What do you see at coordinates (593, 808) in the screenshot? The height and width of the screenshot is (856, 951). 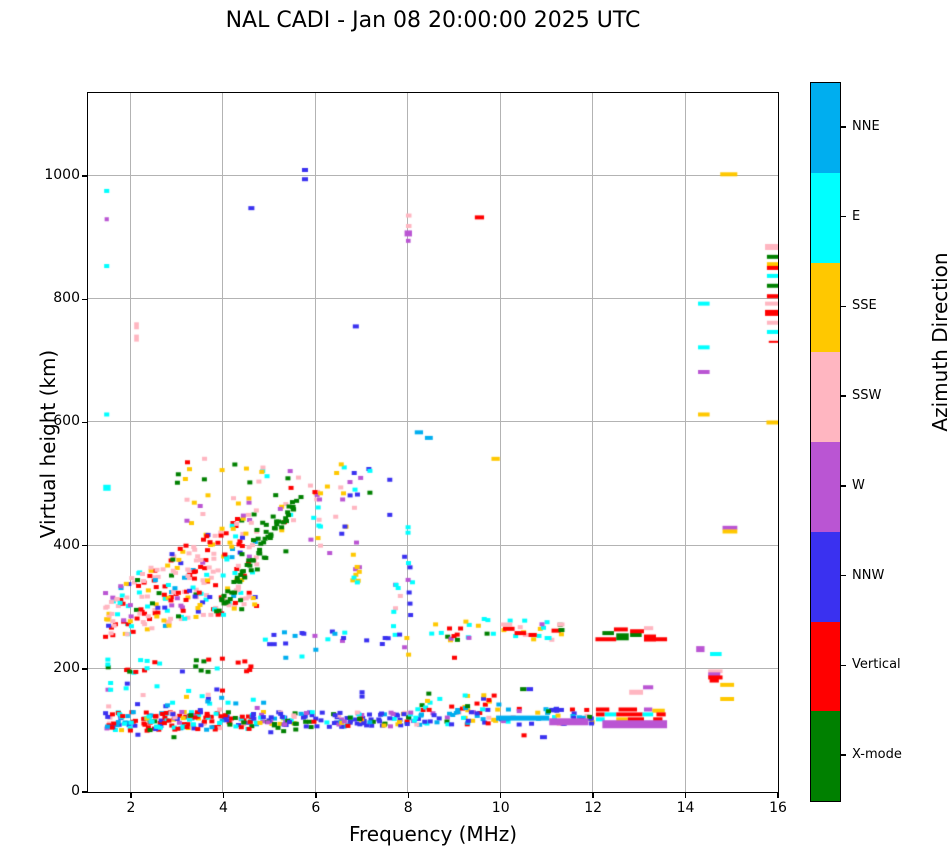 I see `x-tick-label: 12` at bounding box center [593, 808].